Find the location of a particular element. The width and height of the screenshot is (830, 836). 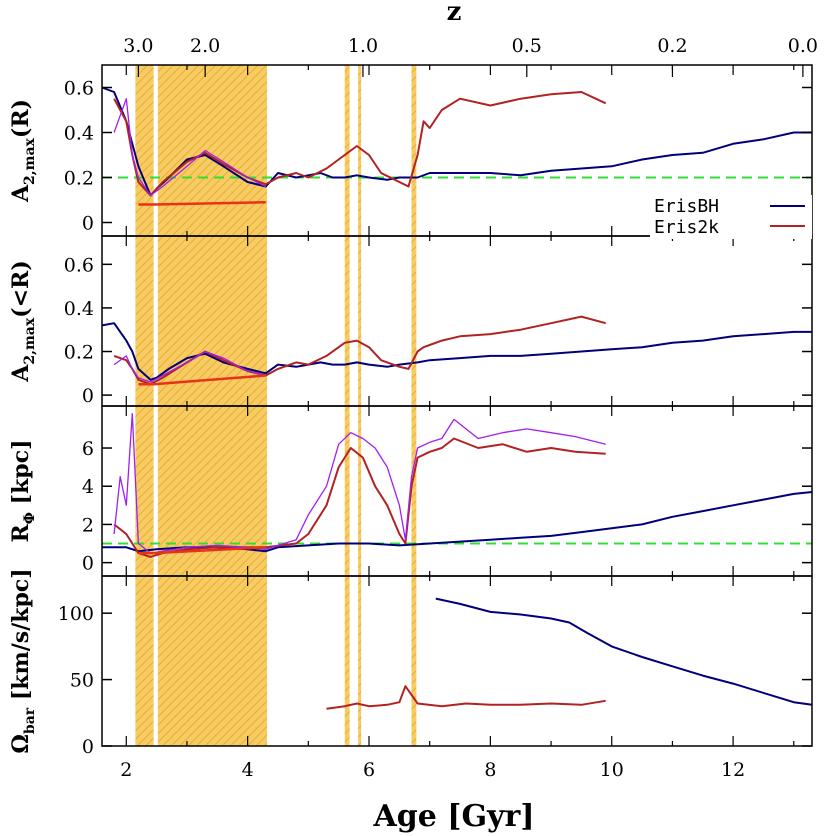

x-tick-label-5: 12 is located at coordinates (733, 770).